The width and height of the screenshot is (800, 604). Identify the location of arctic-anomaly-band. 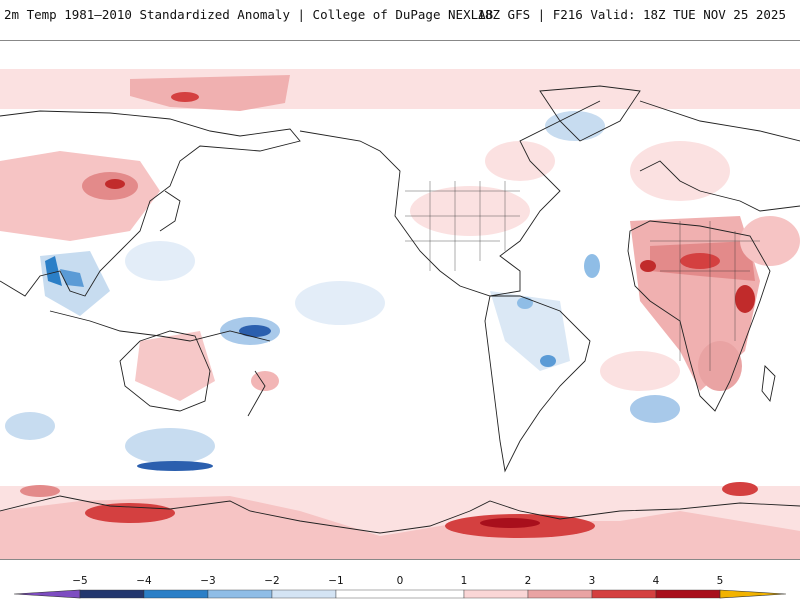
(400, 89).